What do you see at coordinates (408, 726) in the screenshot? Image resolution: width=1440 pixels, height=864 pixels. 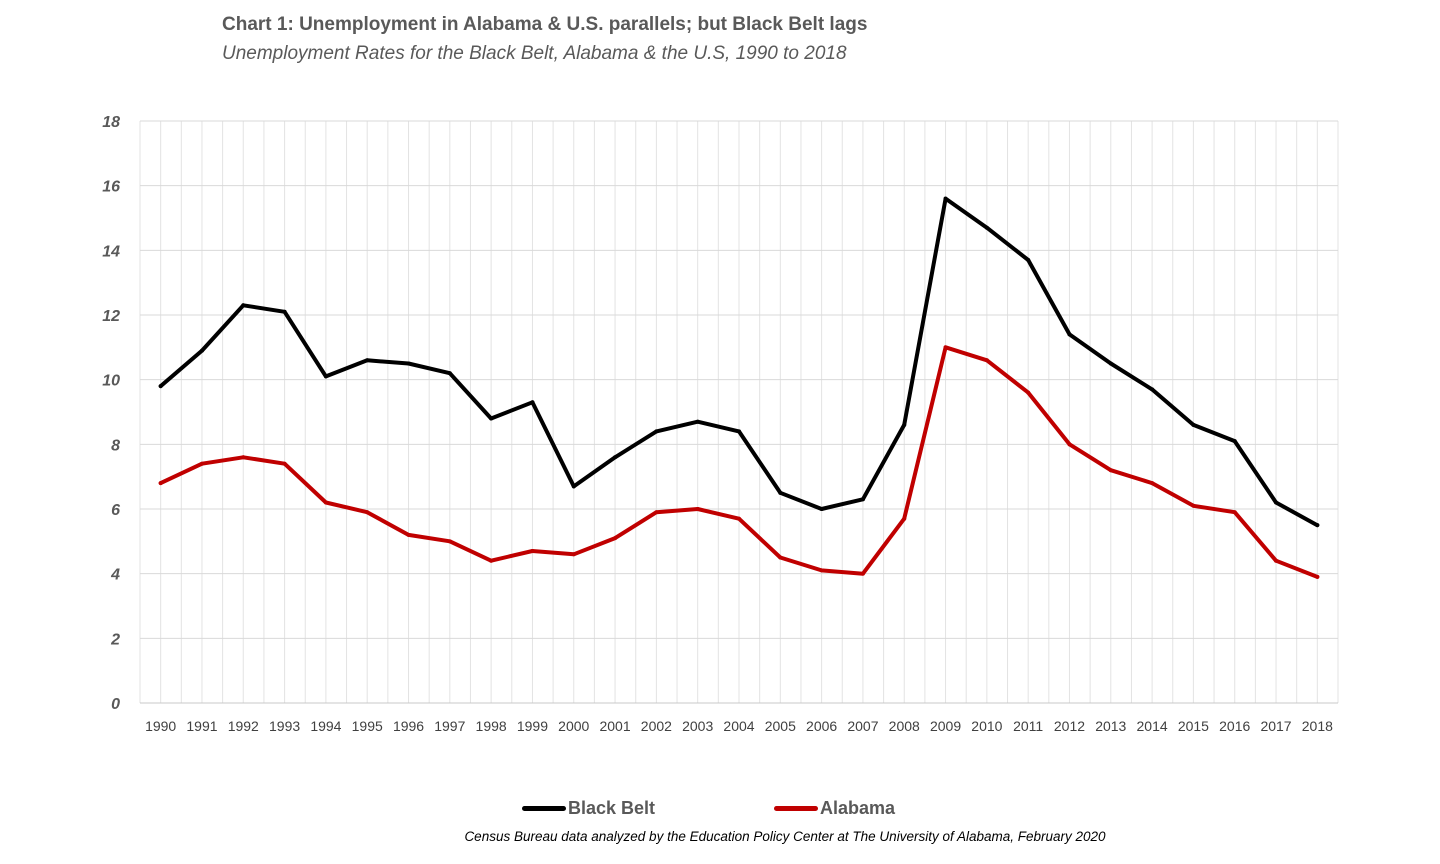 I see `x-tick-label: 1996` at bounding box center [408, 726].